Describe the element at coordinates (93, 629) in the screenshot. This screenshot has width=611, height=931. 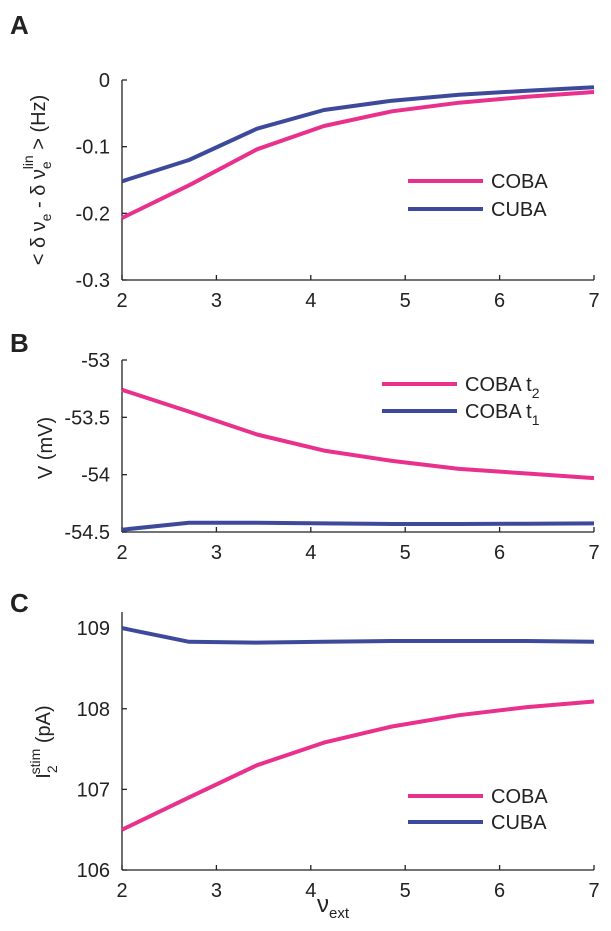
I see `y-tick-label: 109` at that location.